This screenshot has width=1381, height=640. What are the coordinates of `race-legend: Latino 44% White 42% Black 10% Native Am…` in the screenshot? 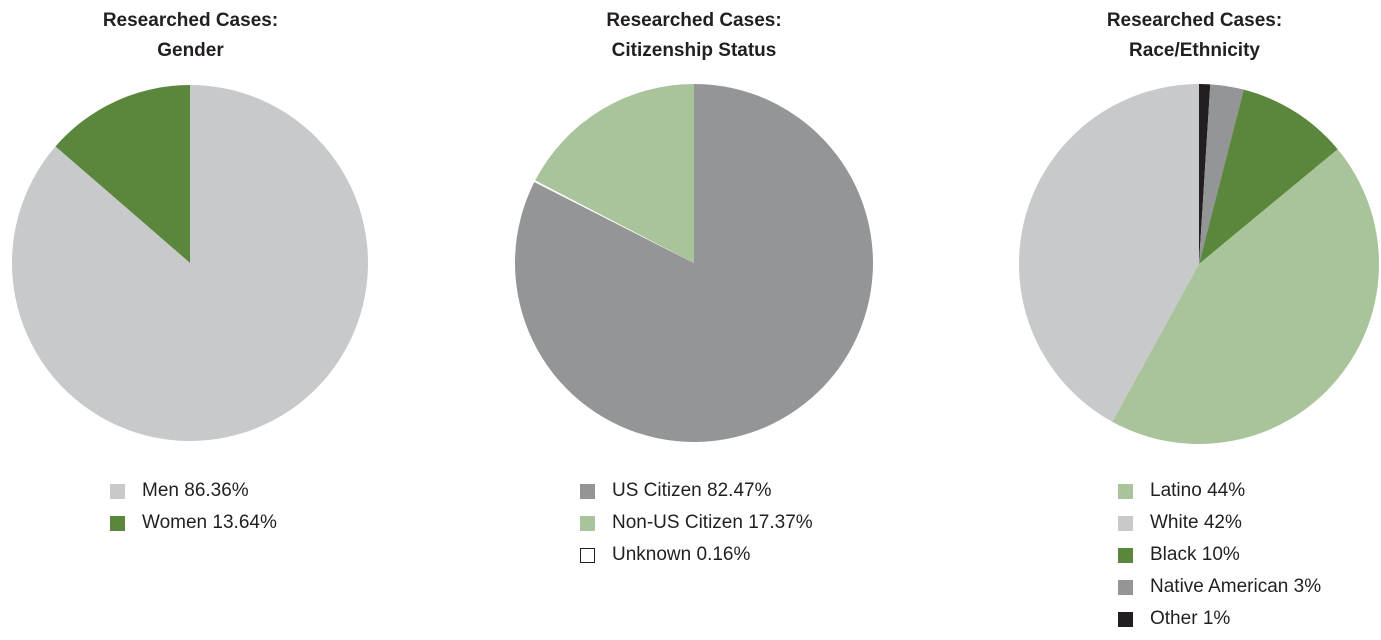 It's located at (1219, 558).